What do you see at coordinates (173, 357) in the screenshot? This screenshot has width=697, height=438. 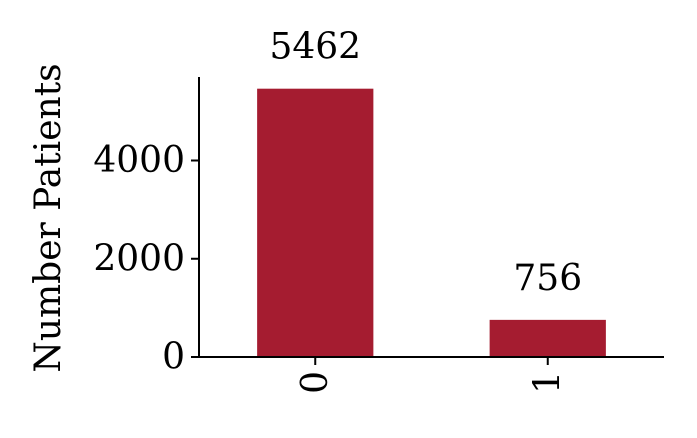 I see `y-tick-label-0: 0` at bounding box center [173, 357].